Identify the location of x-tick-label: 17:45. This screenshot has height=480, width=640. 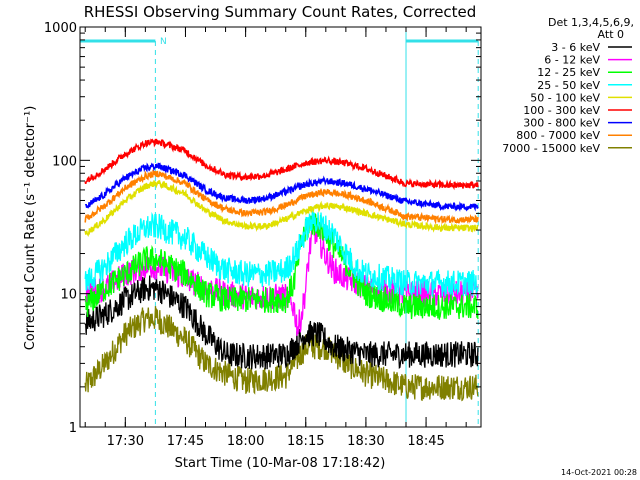
(185, 441).